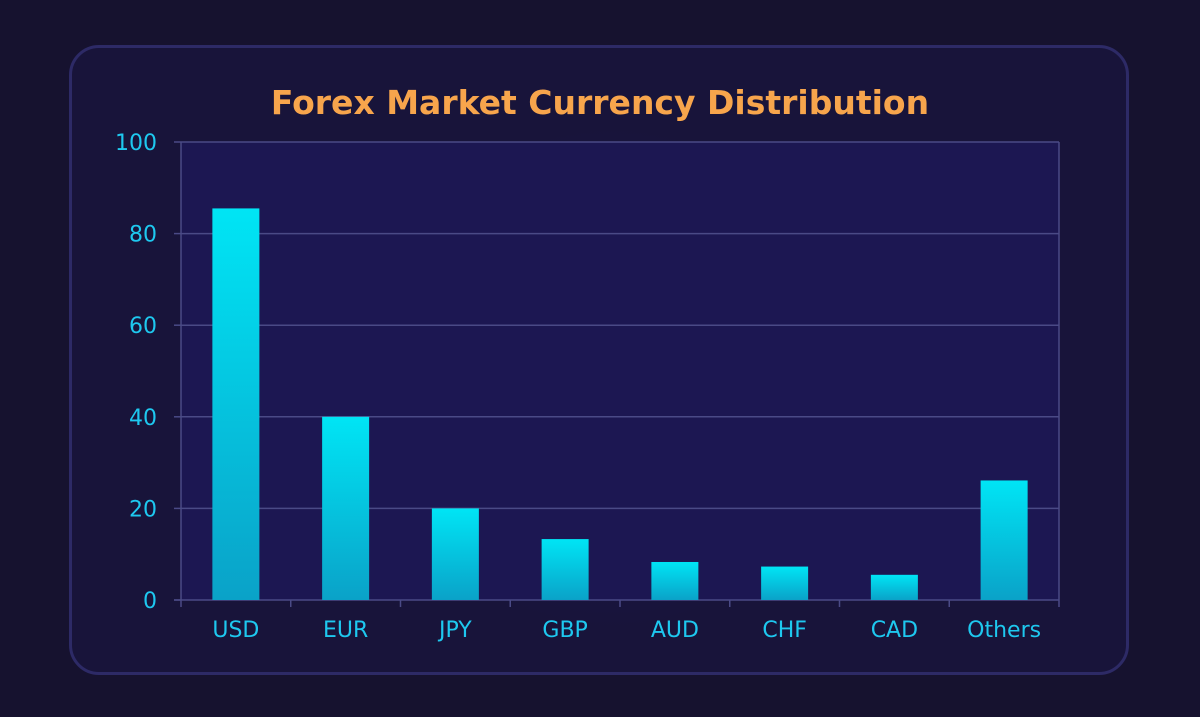 Image resolution: width=1200 pixels, height=717 pixels. What do you see at coordinates (455, 554) in the screenshot?
I see `bar-jpy` at bounding box center [455, 554].